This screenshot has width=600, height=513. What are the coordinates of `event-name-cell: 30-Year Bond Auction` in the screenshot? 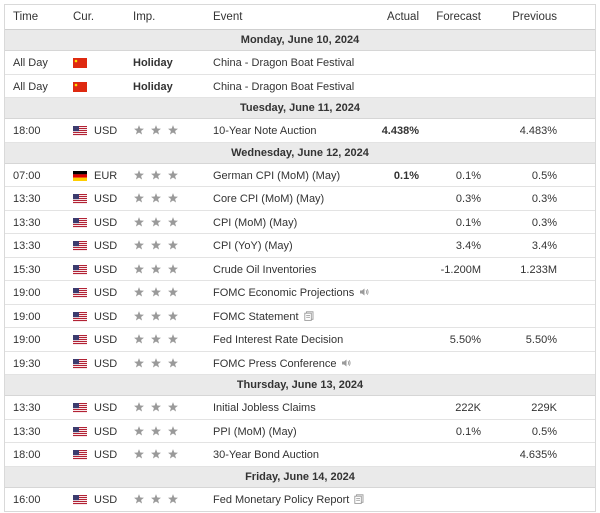 It's located at (266, 455).